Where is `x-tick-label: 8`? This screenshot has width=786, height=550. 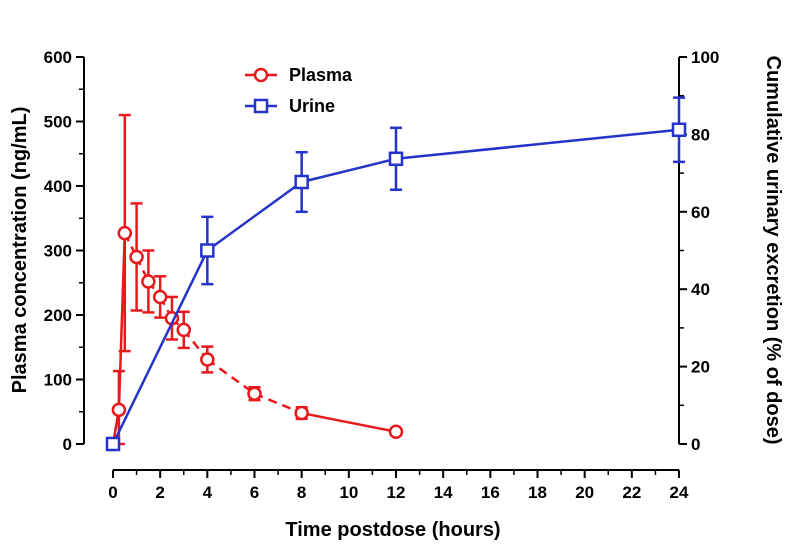 x-tick-label: 8 is located at coordinates (301, 492).